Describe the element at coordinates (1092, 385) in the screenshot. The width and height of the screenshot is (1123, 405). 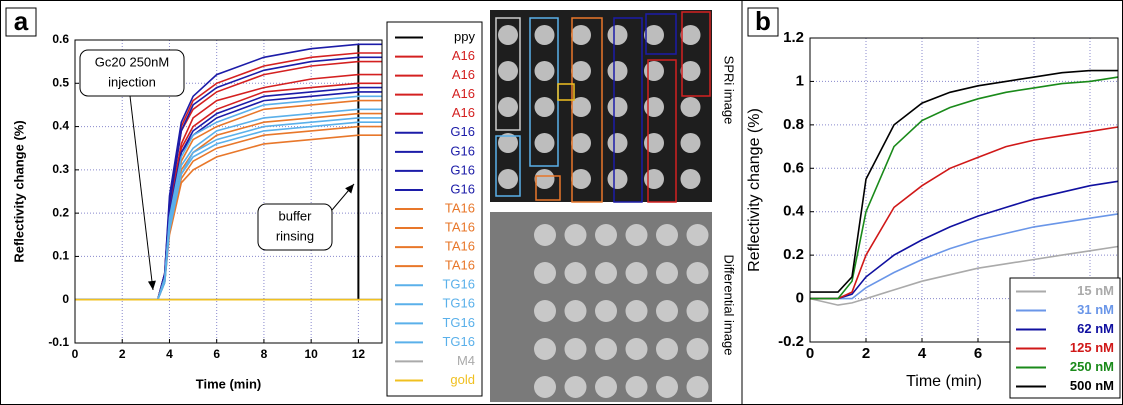
I see `legend-label: 500 nM` at that location.